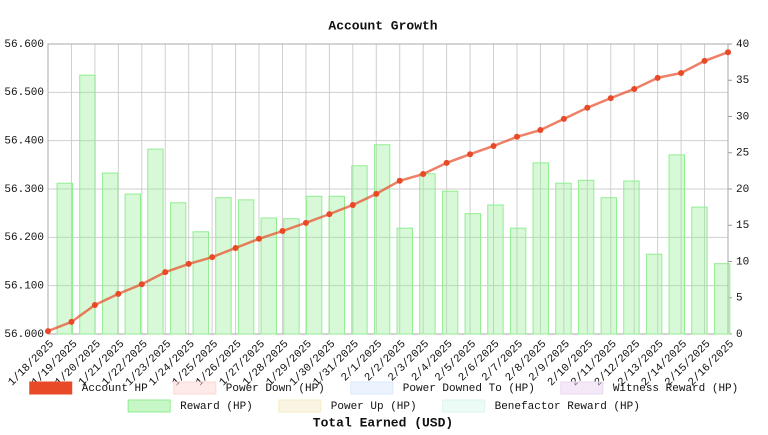  What do you see at coordinates (742, 45) in the screenshot?
I see `y2-tick-label: 40` at bounding box center [742, 45].